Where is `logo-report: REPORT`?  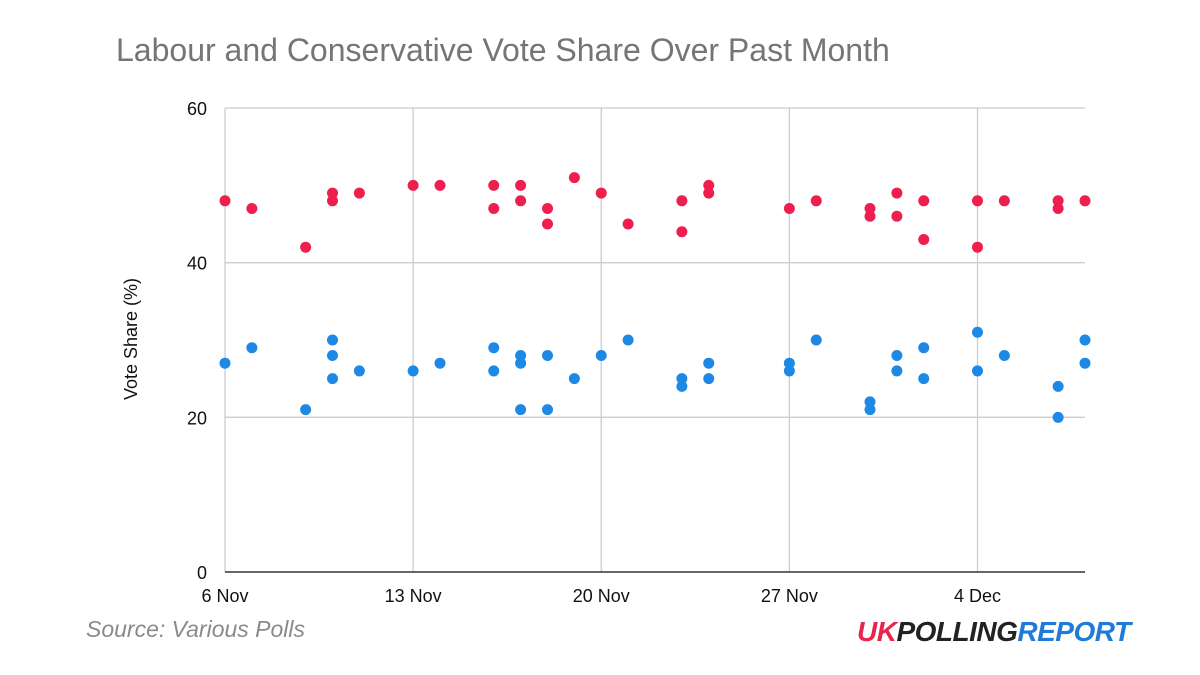
logo-report: REPORT is located at coordinates (1074, 631).